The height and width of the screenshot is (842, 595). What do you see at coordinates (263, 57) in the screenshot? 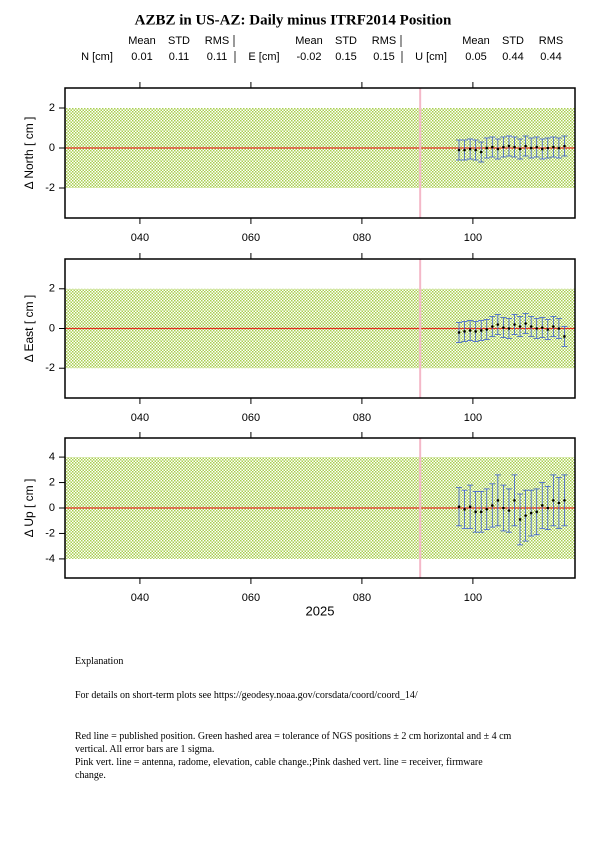
I see `stat-label: E [cm]` at bounding box center [263, 57].